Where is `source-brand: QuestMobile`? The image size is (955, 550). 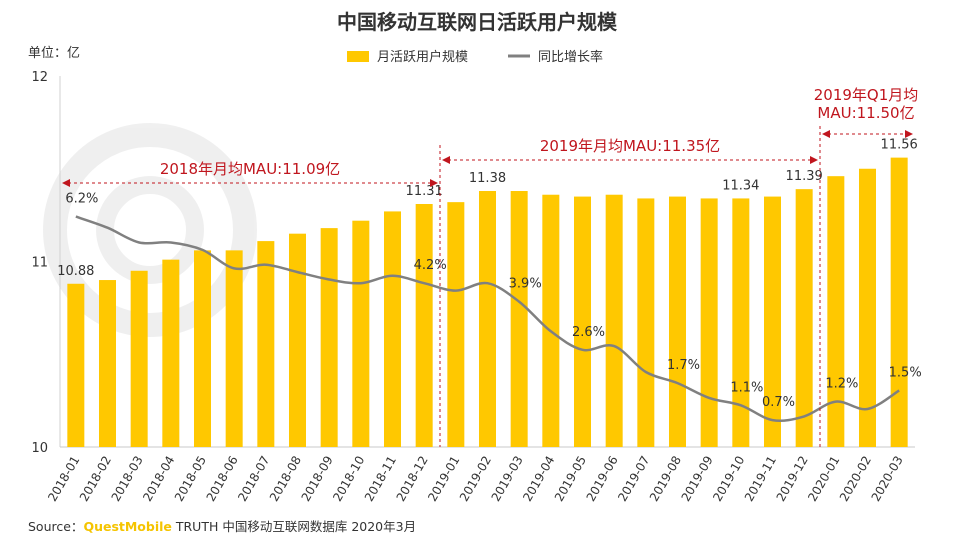 source-brand: QuestMobile is located at coordinates (127, 526).